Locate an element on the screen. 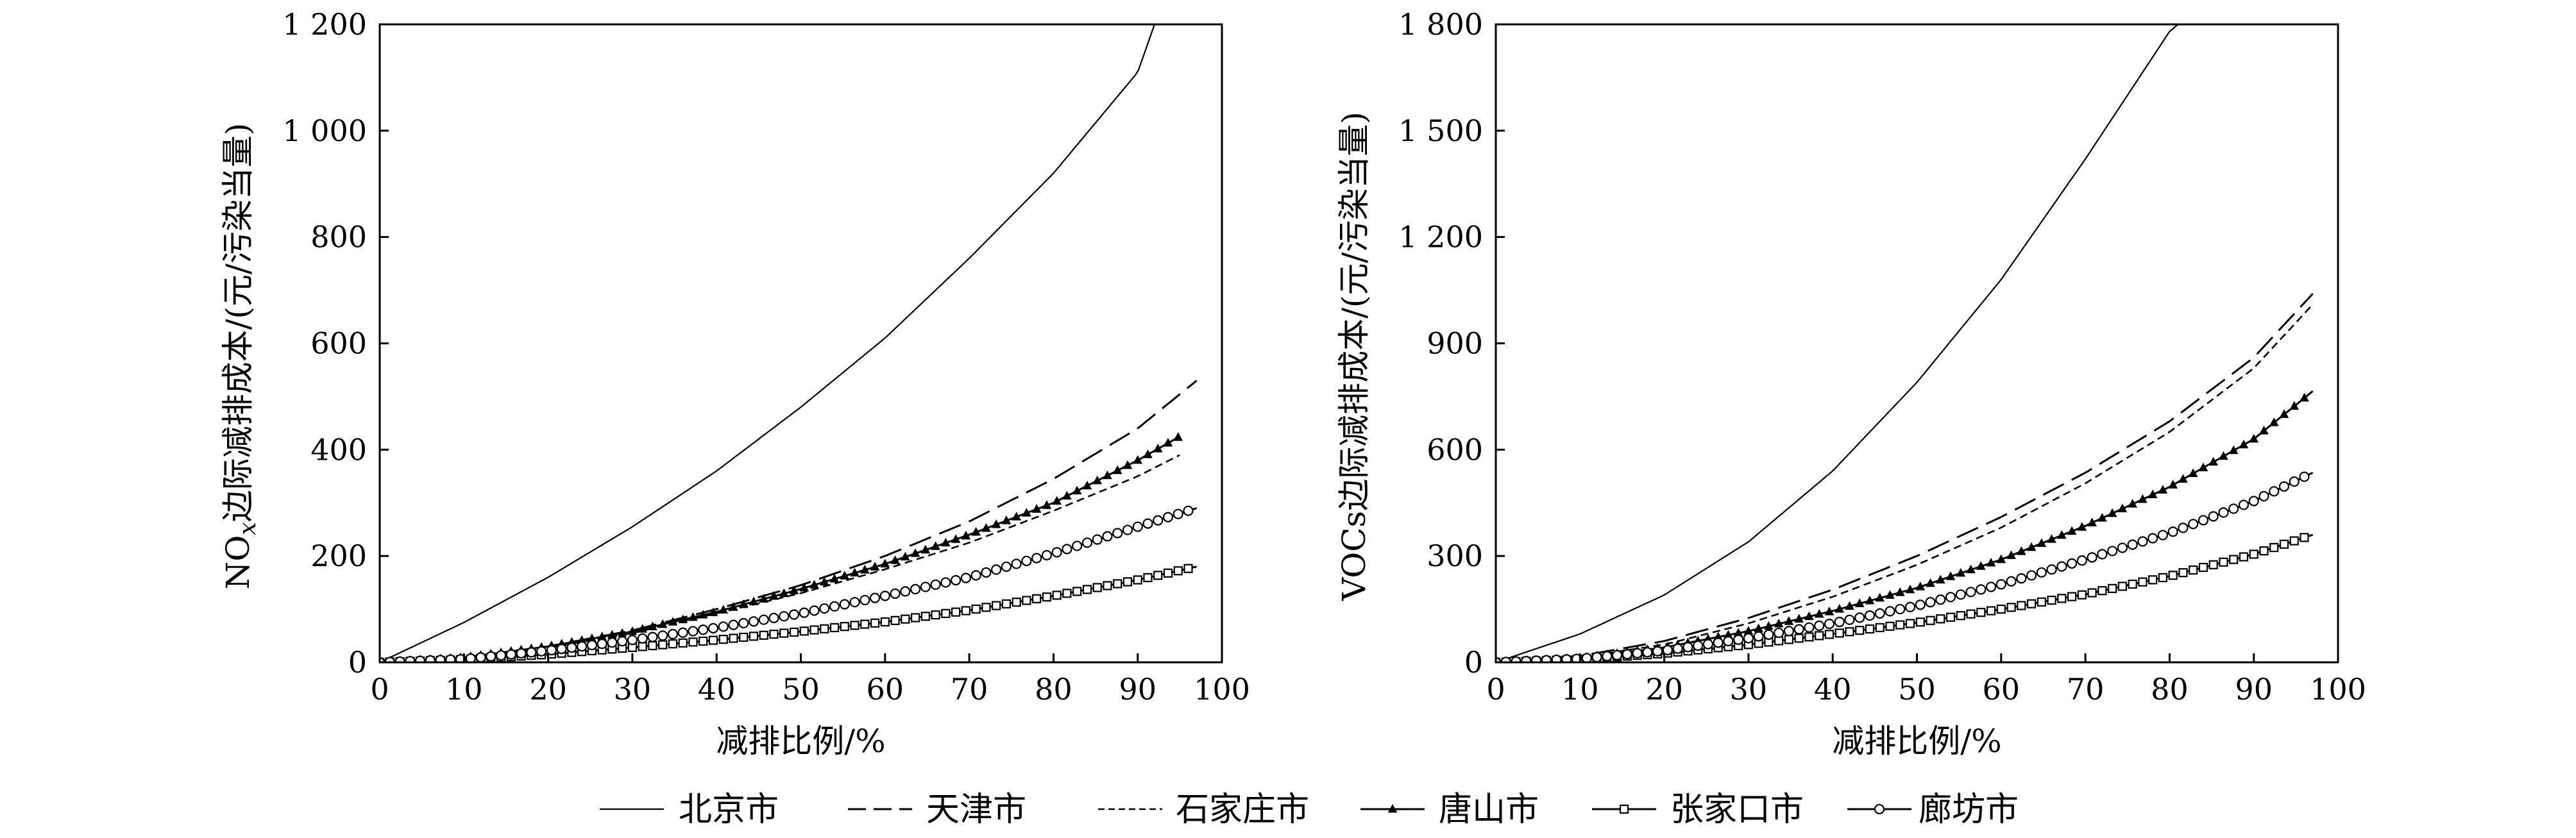 The height and width of the screenshot is (838, 2576). vocs-x-tick-label: 80 is located at coordinates (2170, 689).